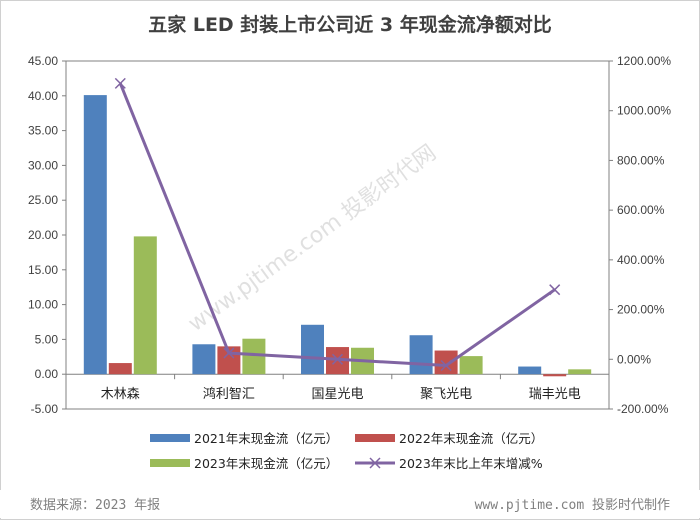  I want to click on left-tick-label: 35.00, so click(43, 131).